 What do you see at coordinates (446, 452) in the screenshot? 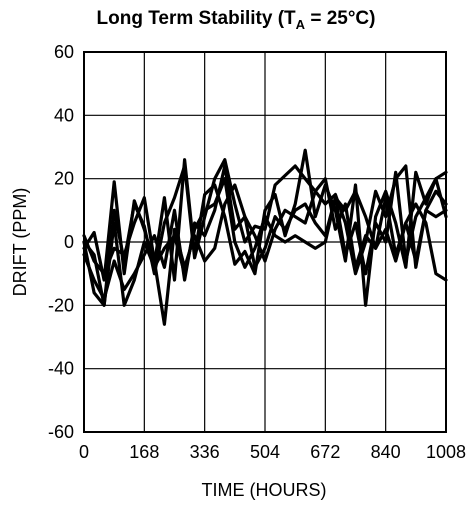
I see `x-tick-label-6: 1008` at bounding box center [446, 452].